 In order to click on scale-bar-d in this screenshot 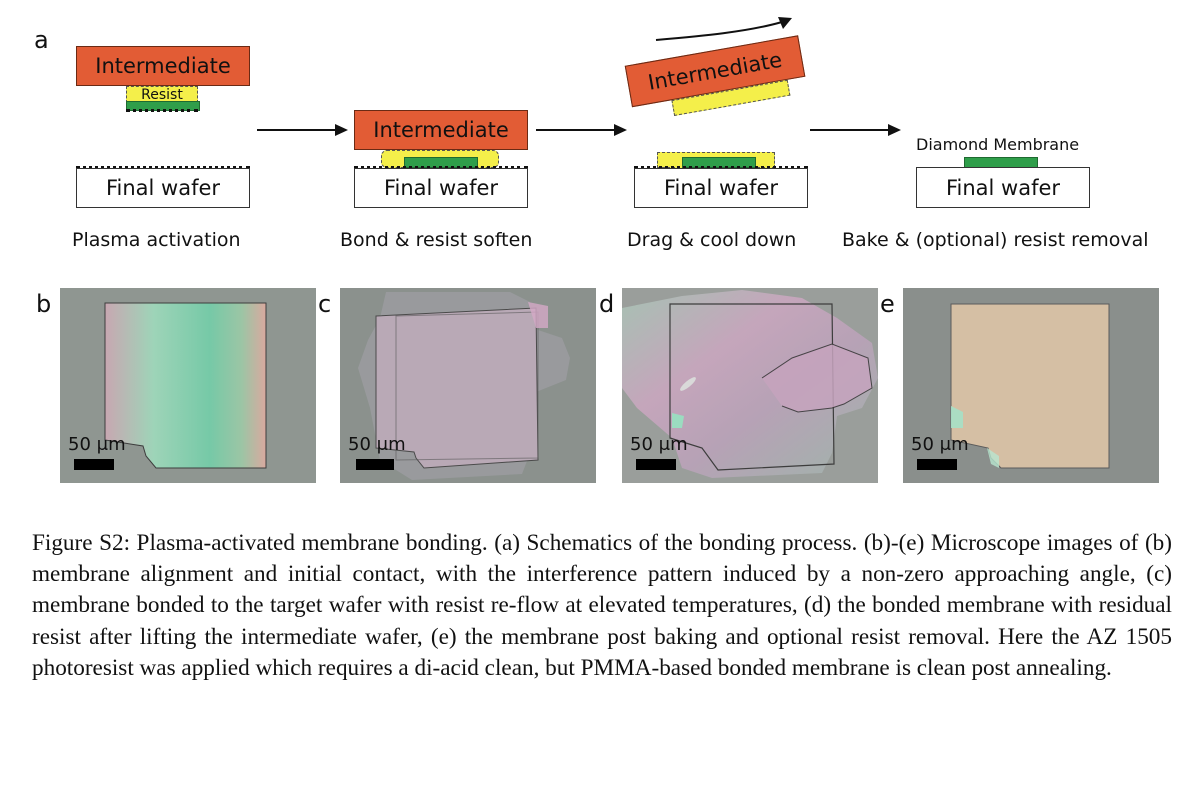, I will do `click(656, 464)`.